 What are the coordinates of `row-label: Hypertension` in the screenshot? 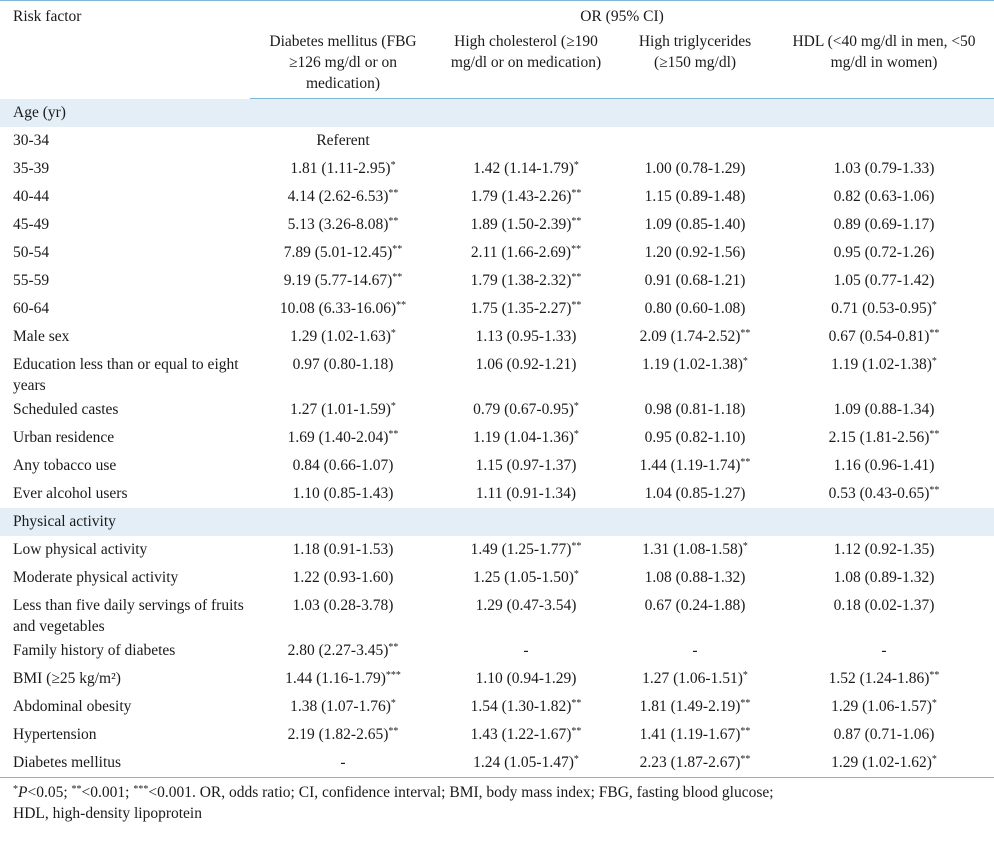 It's located at (55, 734).